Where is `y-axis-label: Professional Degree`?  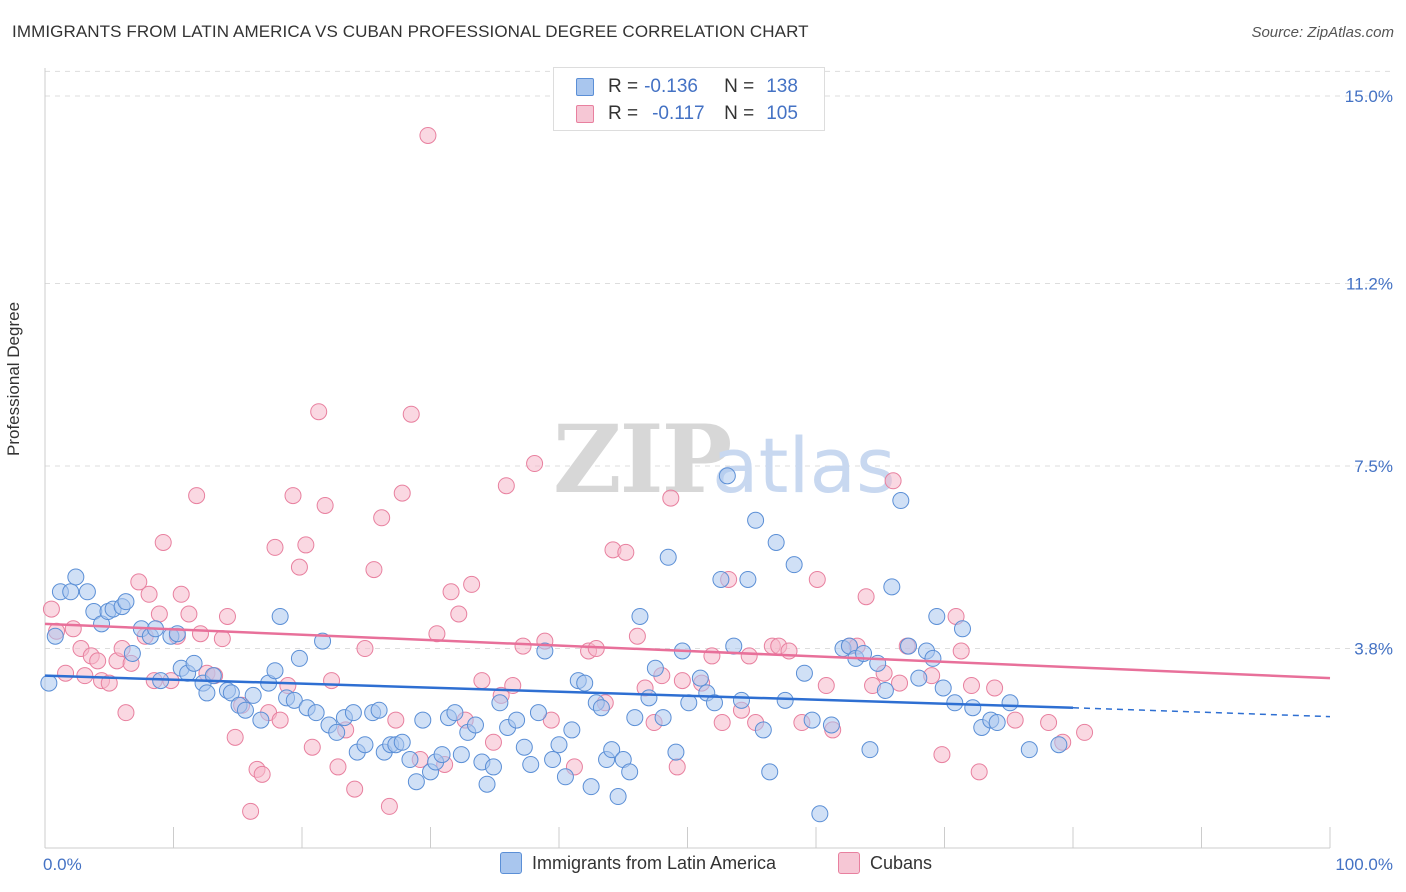
y-axis-label: Professional Degree is located at coordinates (13, 378).